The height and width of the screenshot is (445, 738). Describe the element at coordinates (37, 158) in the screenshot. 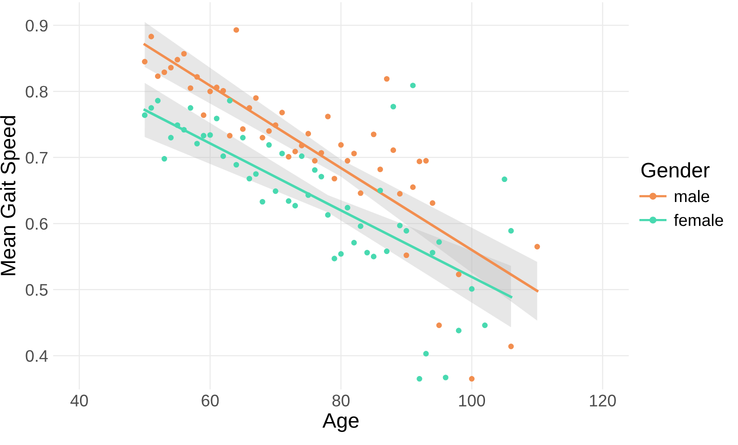

I see `y-tick-label: 0.7` at that location.